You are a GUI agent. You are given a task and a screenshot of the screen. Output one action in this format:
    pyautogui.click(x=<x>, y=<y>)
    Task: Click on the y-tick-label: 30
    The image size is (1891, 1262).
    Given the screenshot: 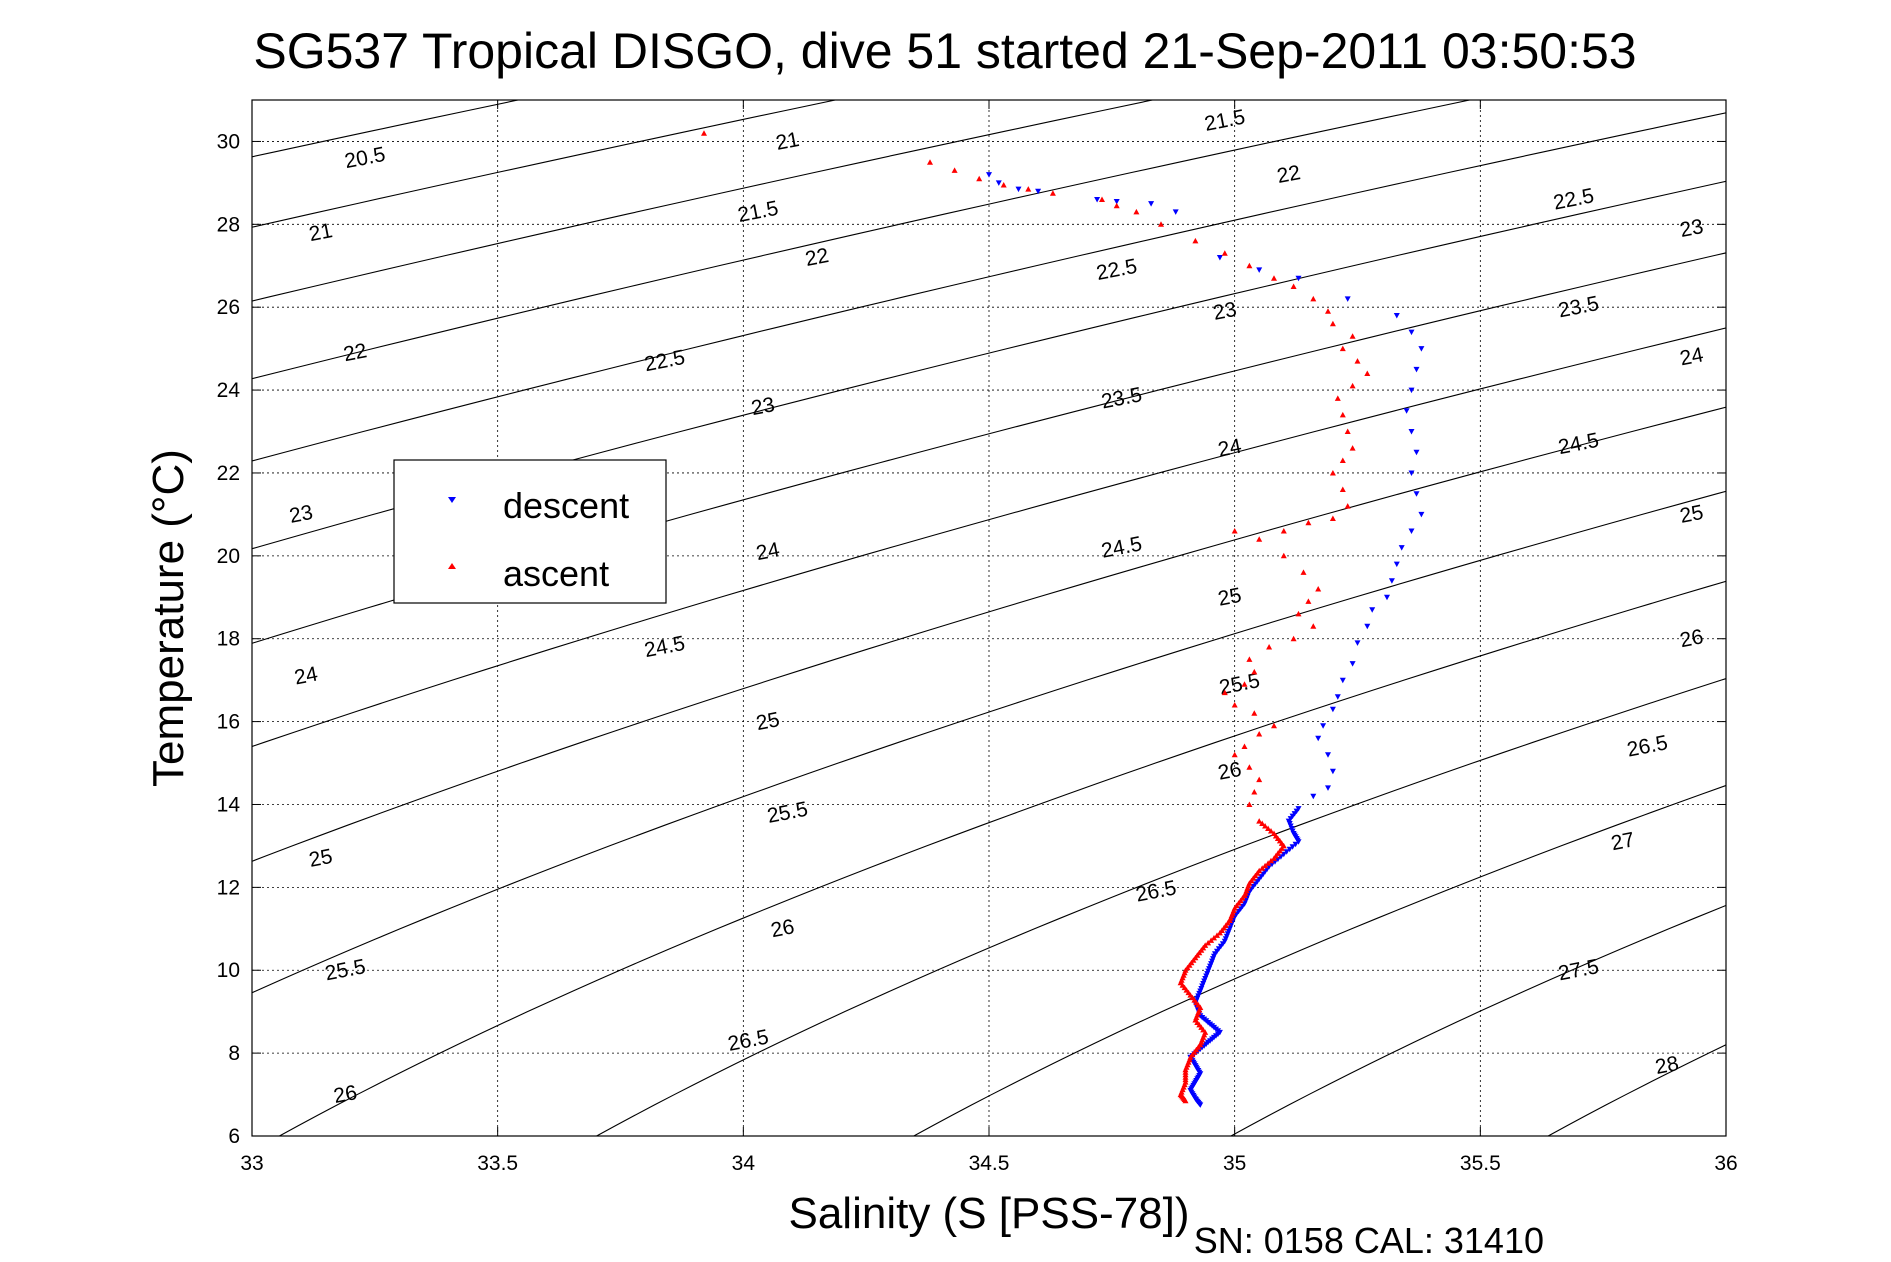 What is the action you would take?
    pyautogui.click(x=228, y=141)
    